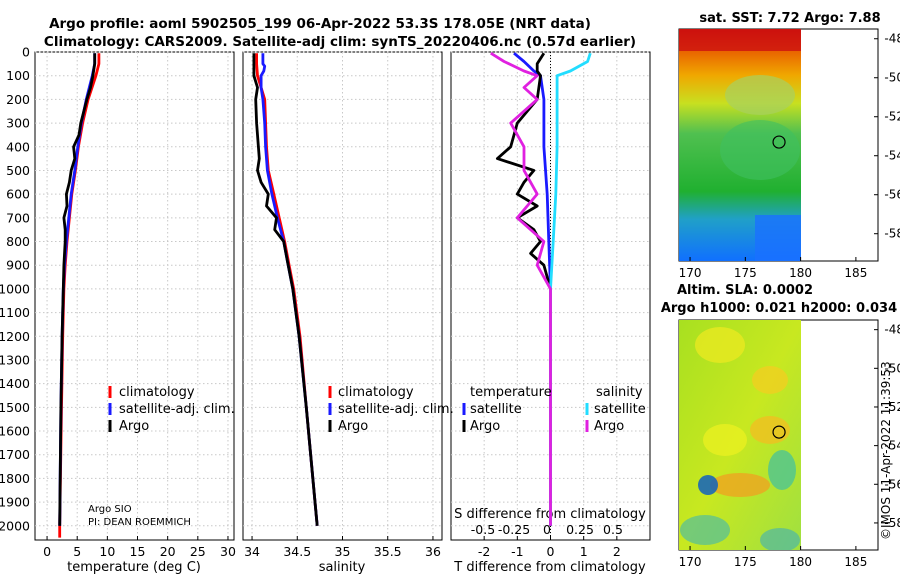  Describe the element at coordinates (139, 522) in the screenshot. I see `credit-pi: PI: DEAN ROEMMICH` at that location.